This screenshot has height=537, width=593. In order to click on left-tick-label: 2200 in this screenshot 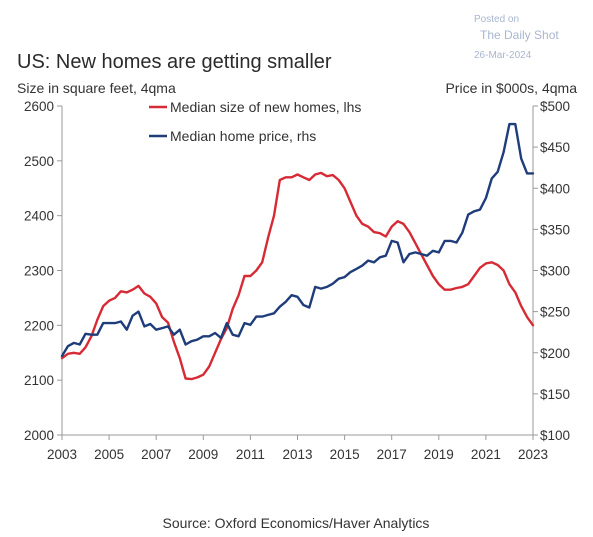, I will do `click(39, 325)`.